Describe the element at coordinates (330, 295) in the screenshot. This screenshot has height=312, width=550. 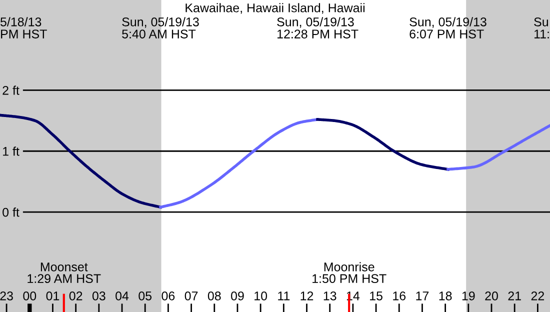
I see `x-tick-label: 13` at that location.